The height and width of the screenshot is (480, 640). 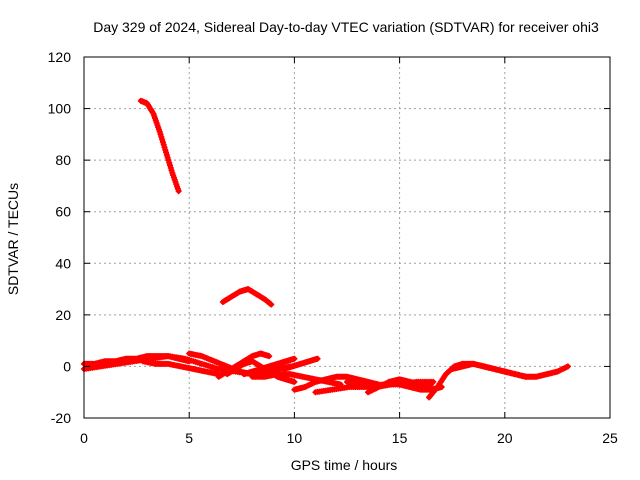 What do you see at coordinates (63, 212) in the screenshot?
I see `y-tick-label: 60` at bounding box center [63, 212].